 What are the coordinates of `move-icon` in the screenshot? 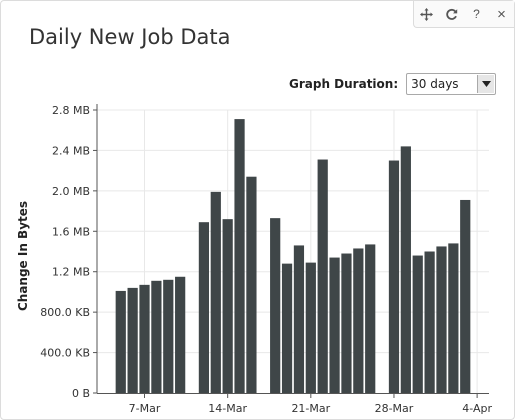 It's located at (427, 14).